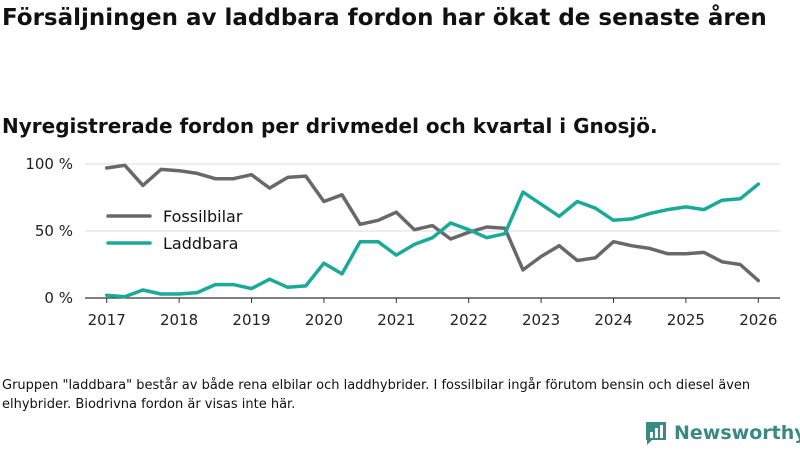 The width and height of the screenshot is (800, 450). What do you see at coordinates (613, 320) in the screenshot?
I see `x-tick-label: 2024` at bounding box center [613, 320].